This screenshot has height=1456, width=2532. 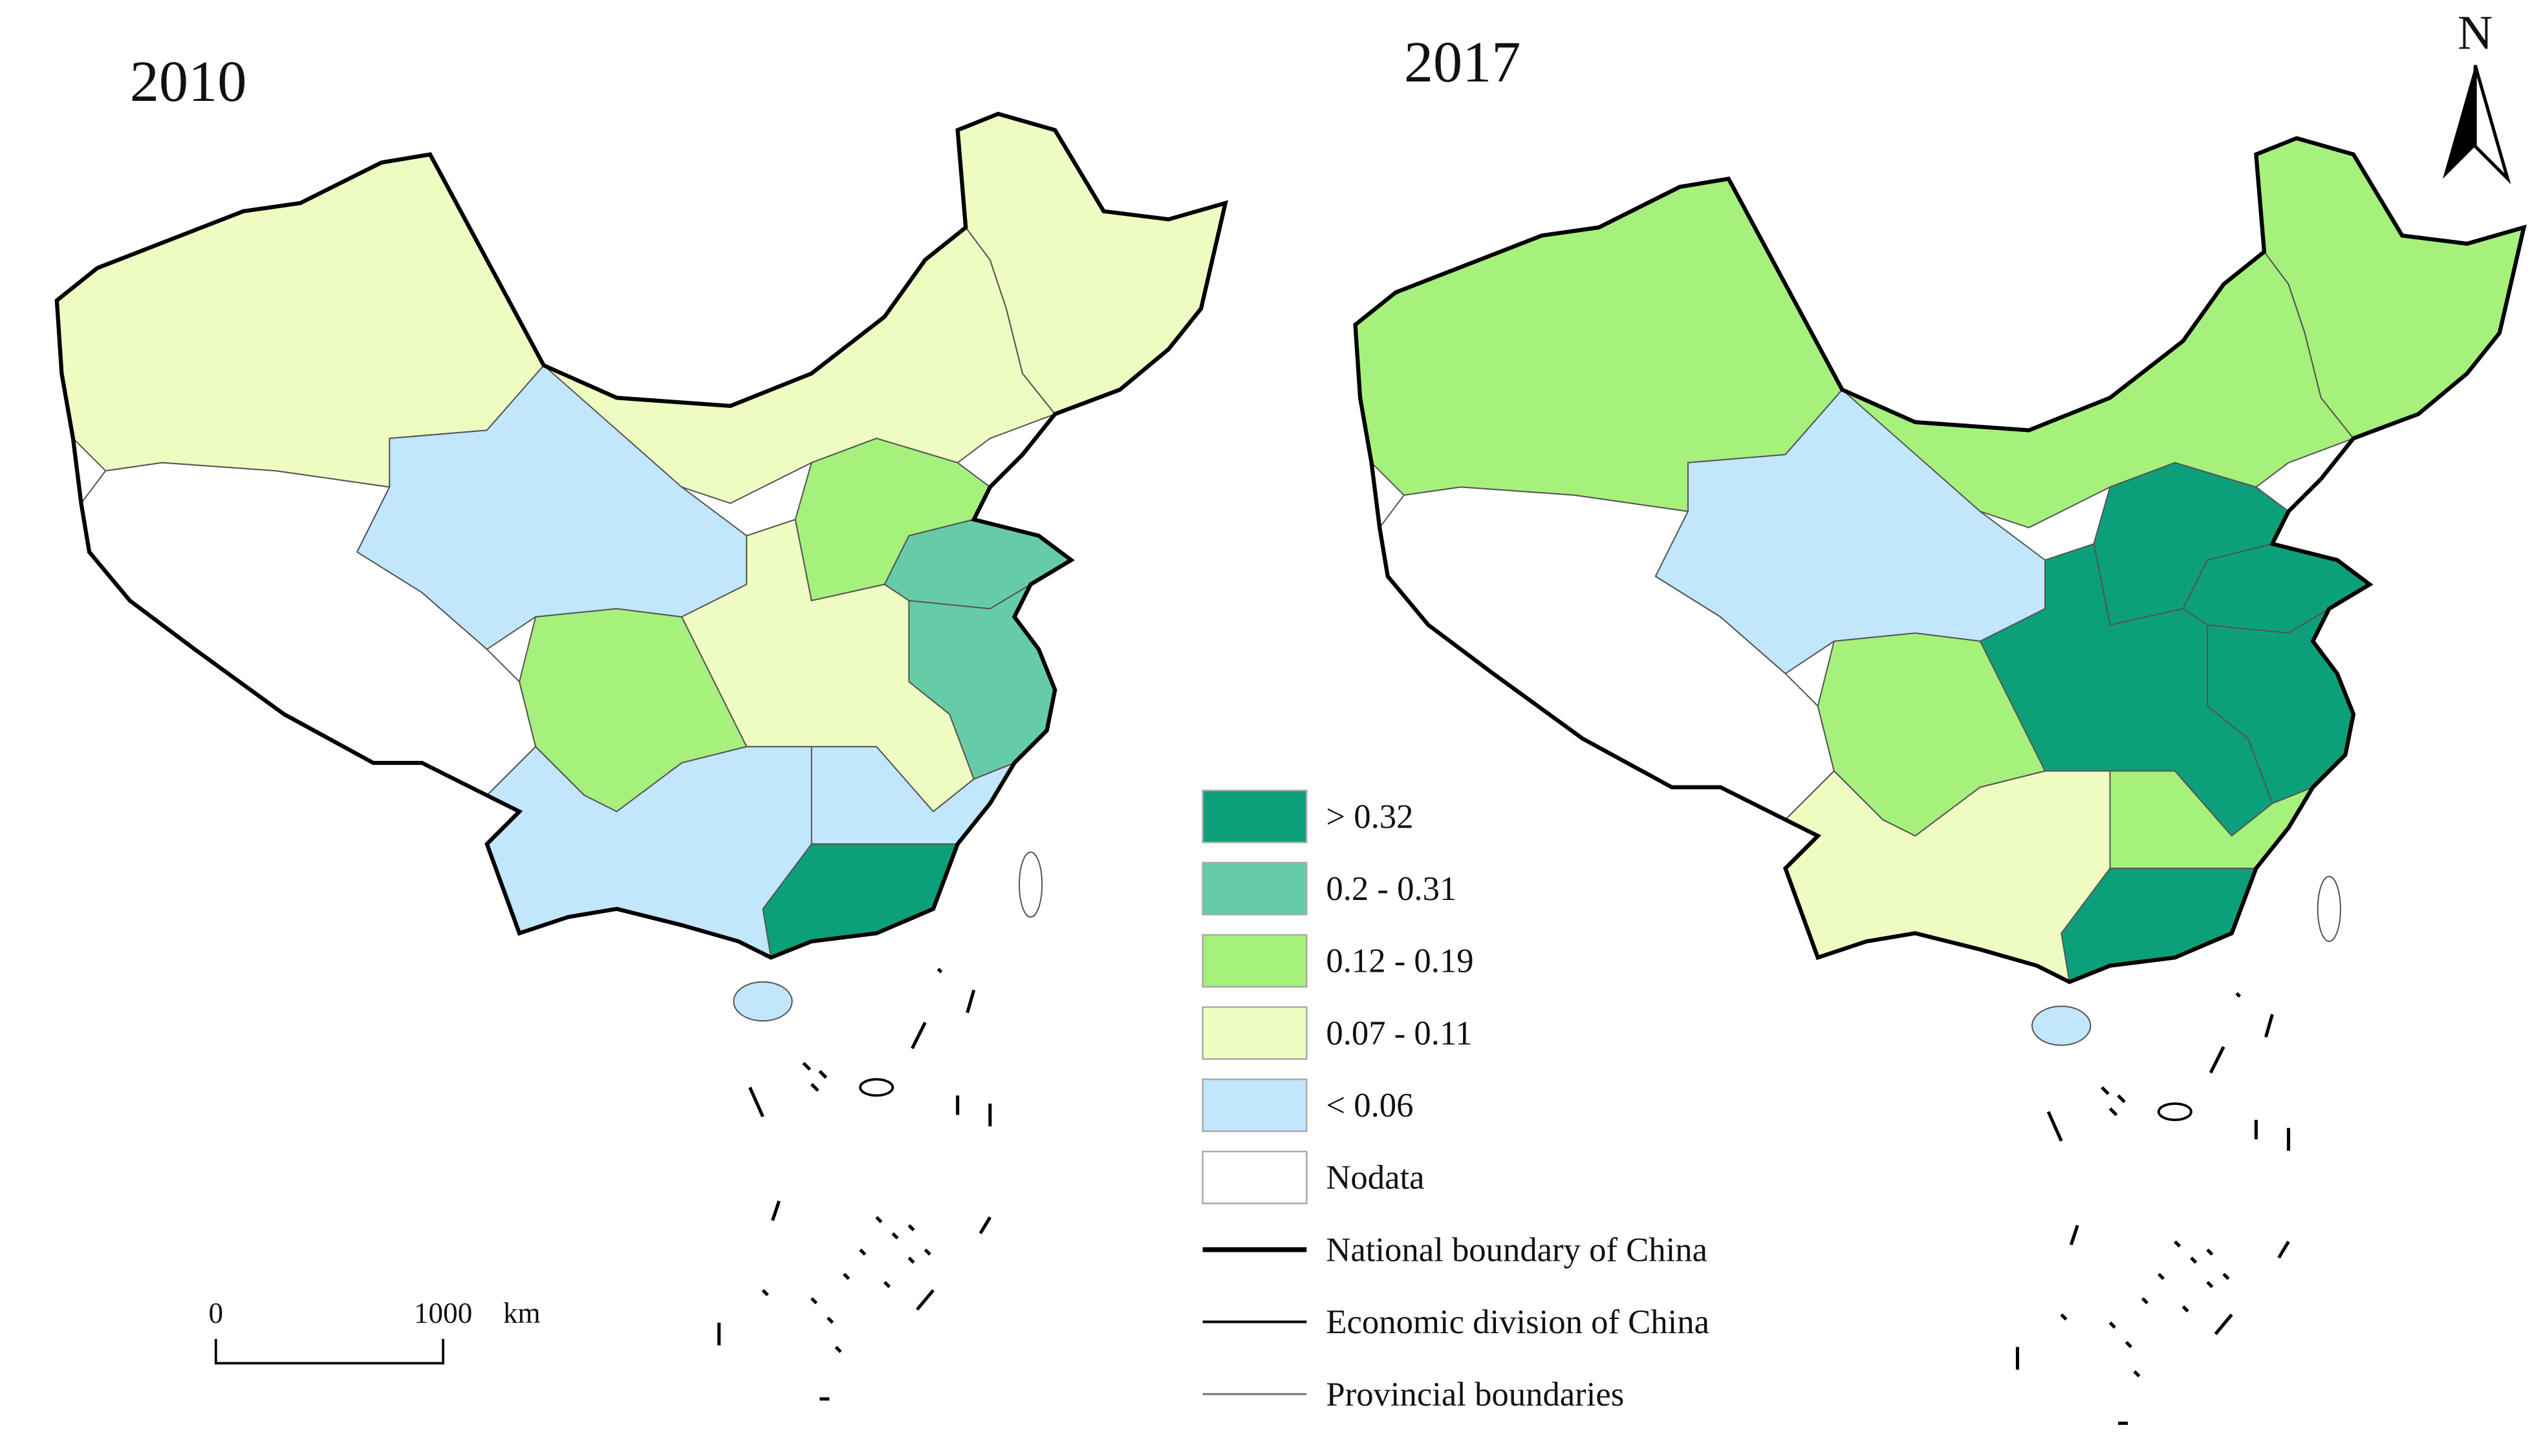 I want to click on legend-label: Provincial boundaries, so click(x=1475, y=1394).